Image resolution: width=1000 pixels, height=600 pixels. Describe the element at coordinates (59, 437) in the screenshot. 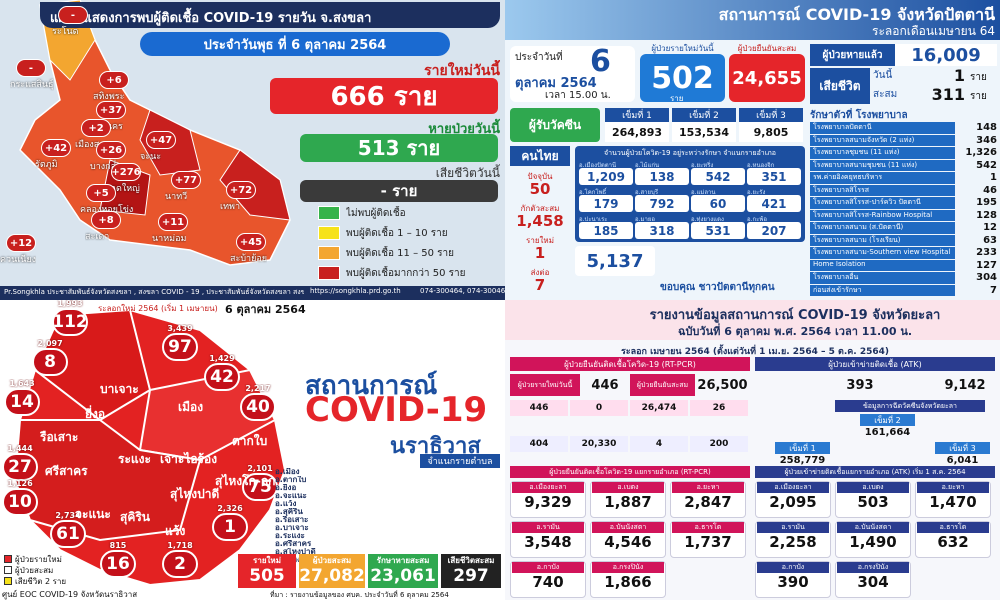

I see `district-name: รือเสาะ` at that location.